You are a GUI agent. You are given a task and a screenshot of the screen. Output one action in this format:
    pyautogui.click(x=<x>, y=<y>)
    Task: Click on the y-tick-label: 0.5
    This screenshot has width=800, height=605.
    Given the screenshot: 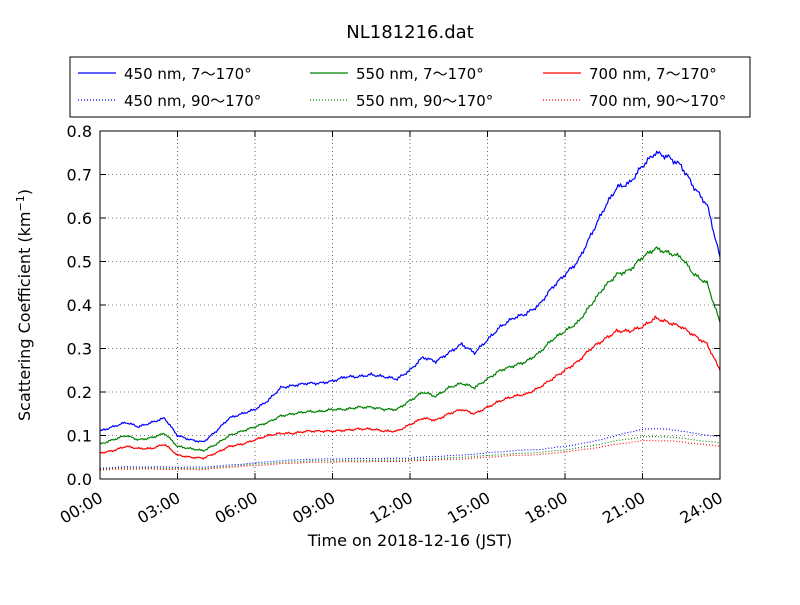 What is the action you would take?
    pyautogui.click(x=79, y=262)
    